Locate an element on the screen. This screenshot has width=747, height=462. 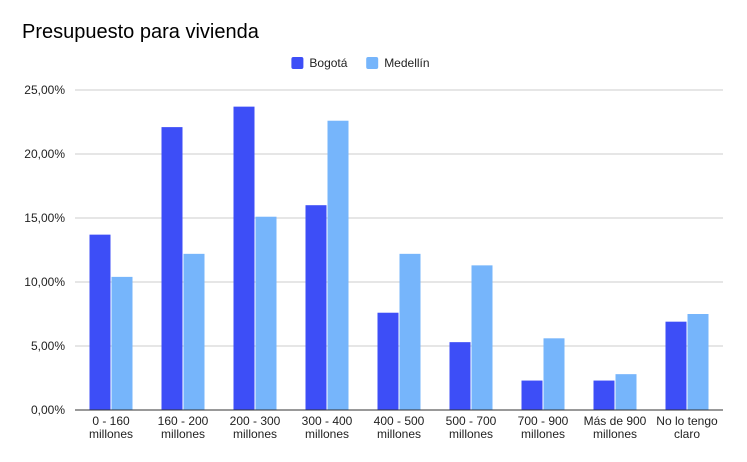
legend: Bogotá Medellín is located at coordinates (360, 63).